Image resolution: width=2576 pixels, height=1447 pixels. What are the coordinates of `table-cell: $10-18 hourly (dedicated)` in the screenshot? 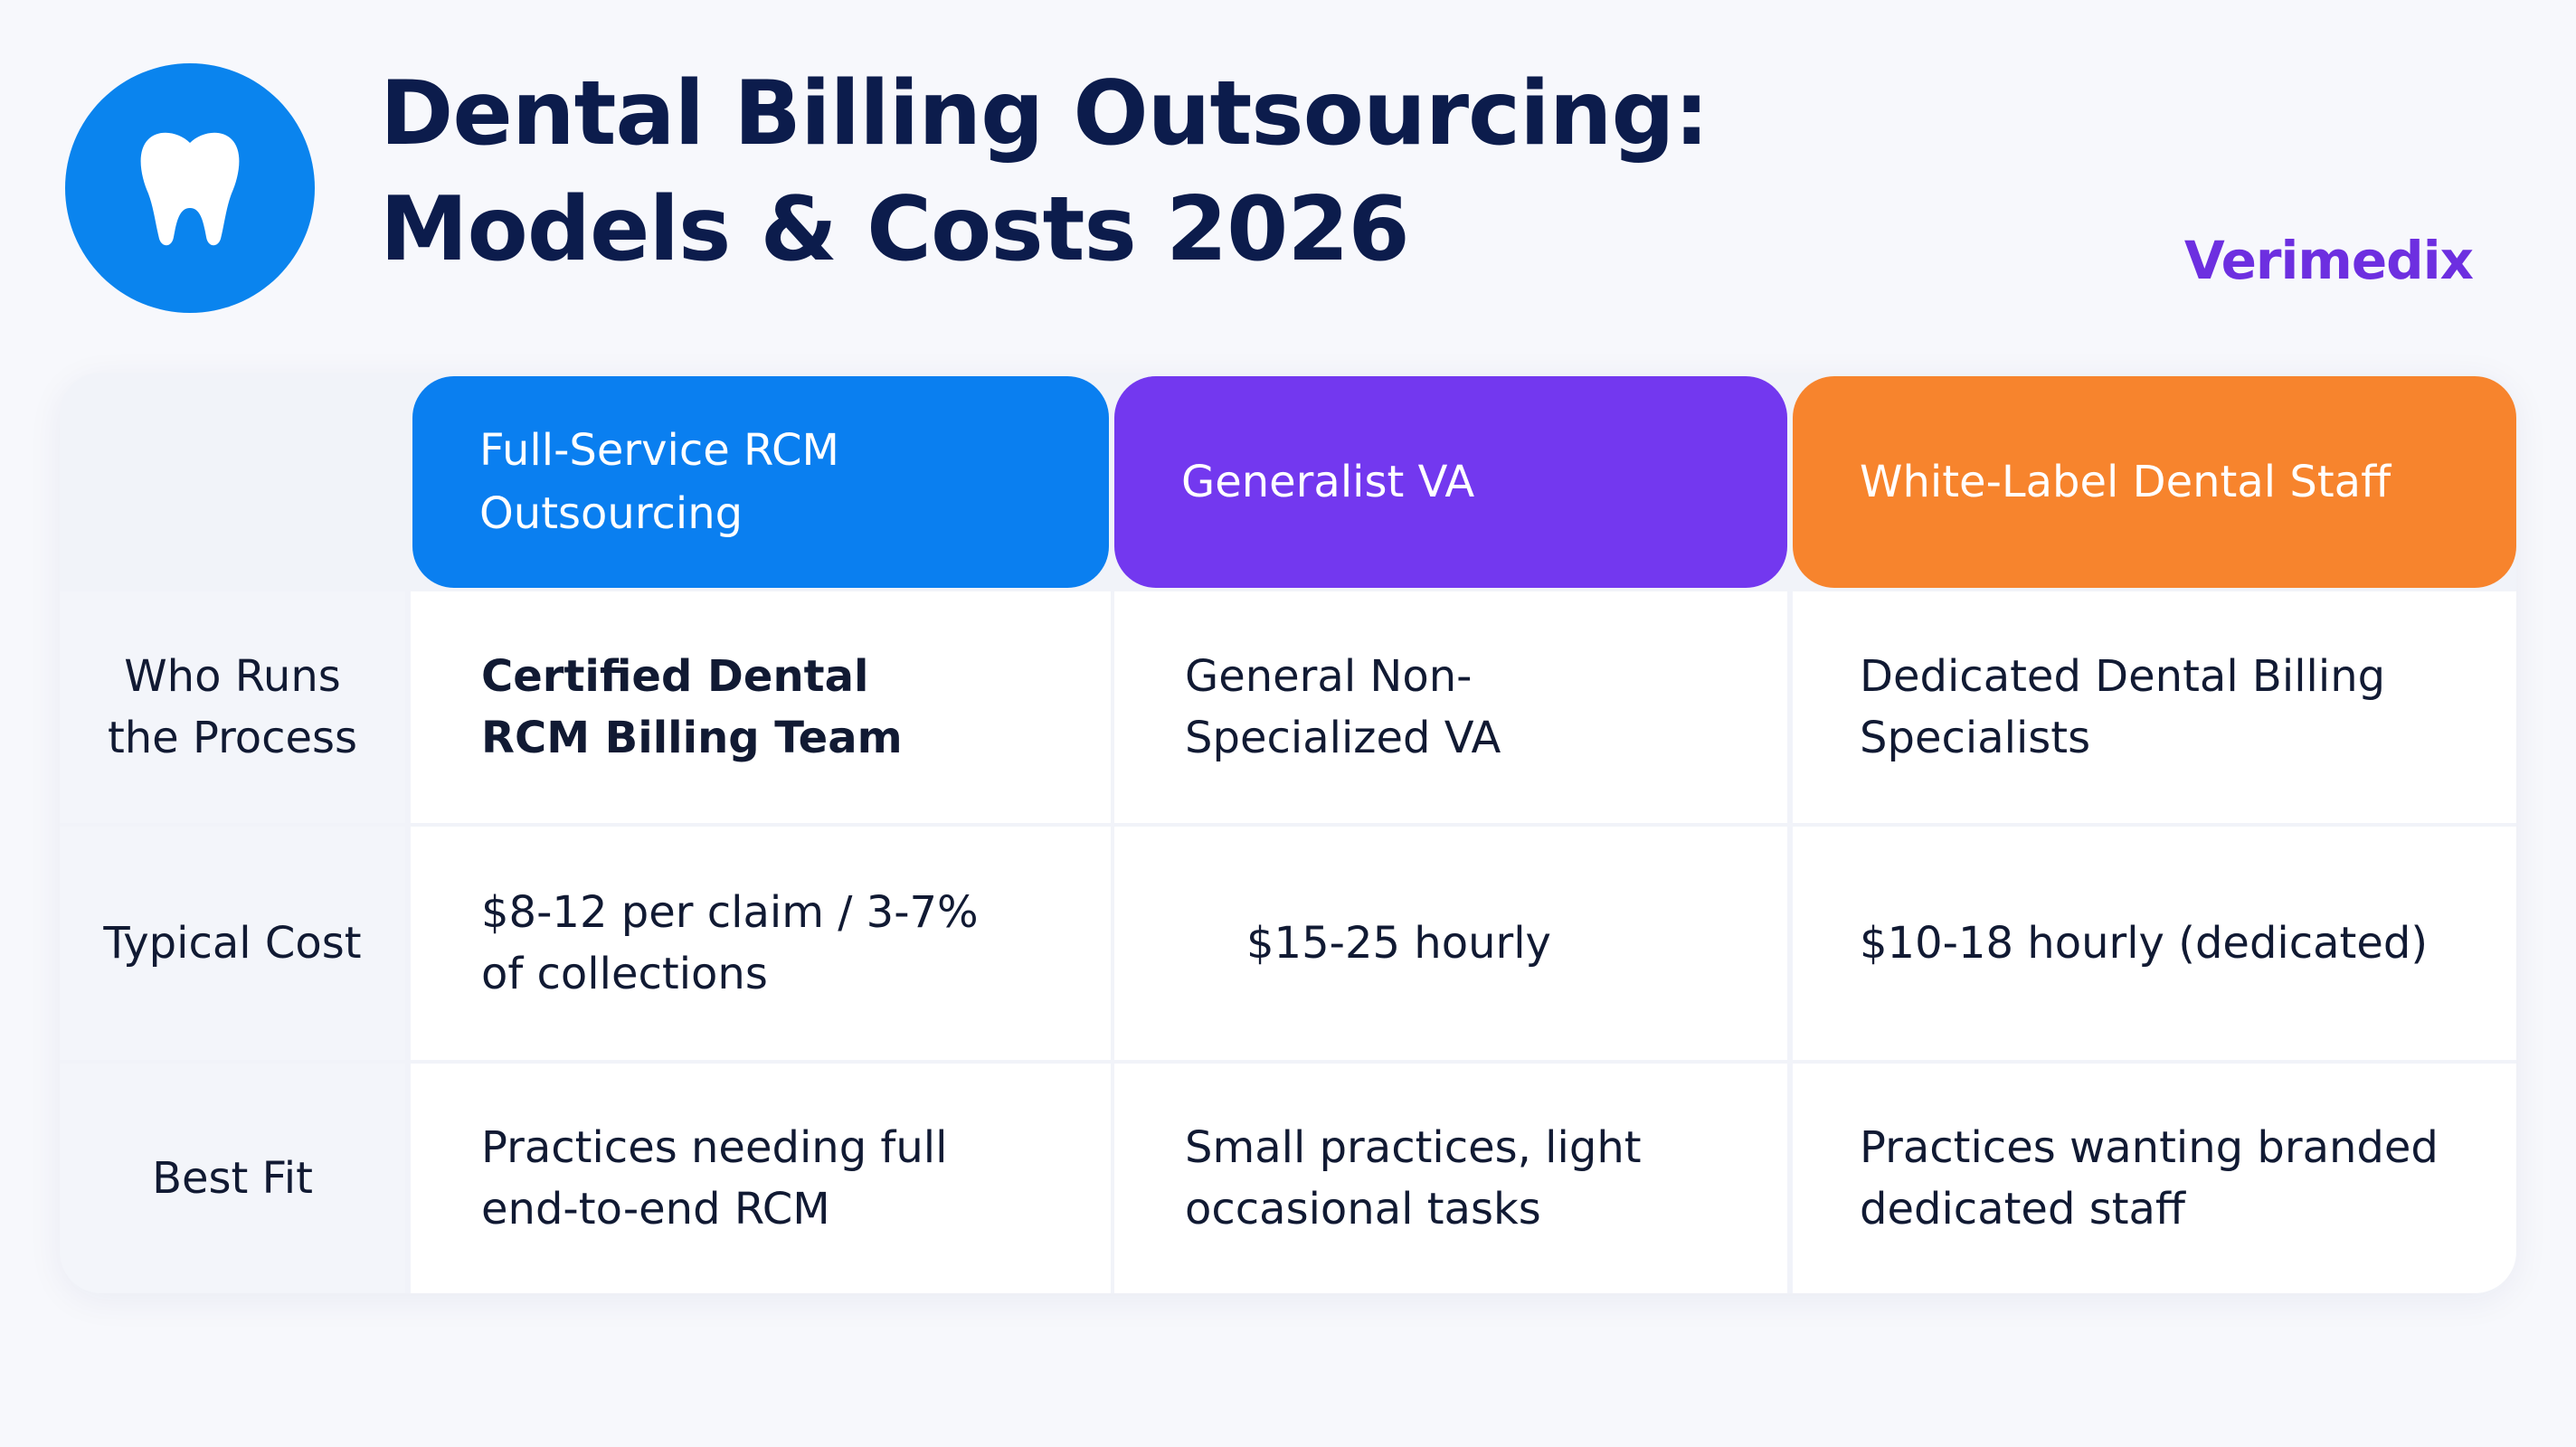 It's located at (2154, 944).